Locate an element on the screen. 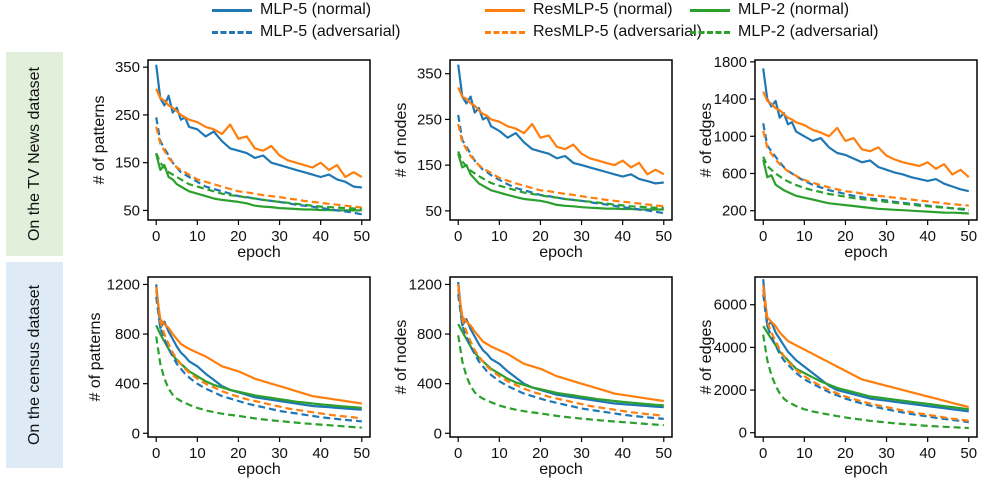 Image resolution: width=984 pixels, height=484 pixels. y-tick-label: 200 is located at coordinates (734, 211).